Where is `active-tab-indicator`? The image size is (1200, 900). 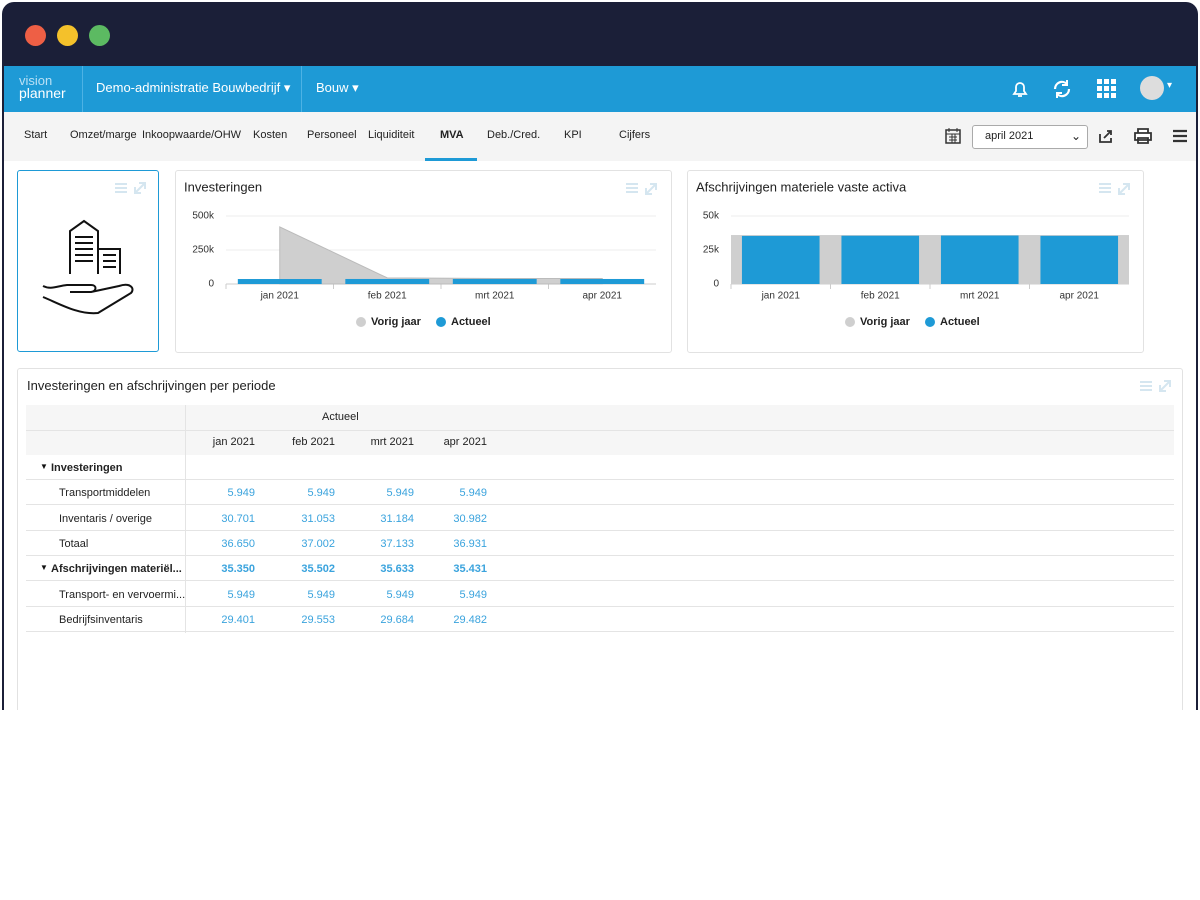 active-tab-indicator is located at coordinates (451, 159).